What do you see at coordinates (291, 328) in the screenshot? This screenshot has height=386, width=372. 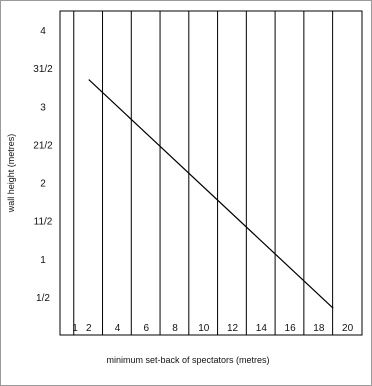 I see `x-tick-label: 16` at bounding box center [291, 328].